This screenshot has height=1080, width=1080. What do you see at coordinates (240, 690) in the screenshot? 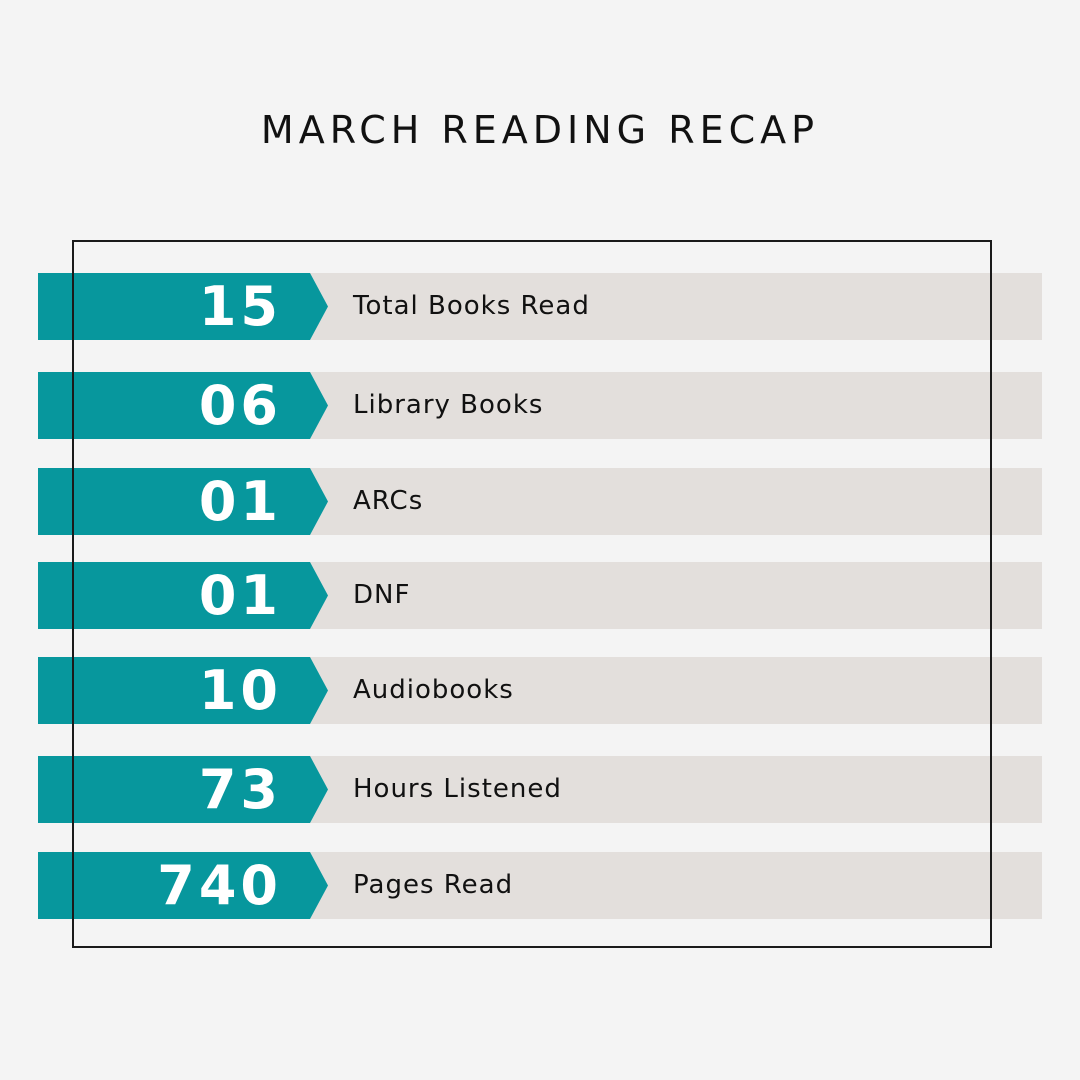
I see `stat-value: 10` at bounding box center [240, 690].